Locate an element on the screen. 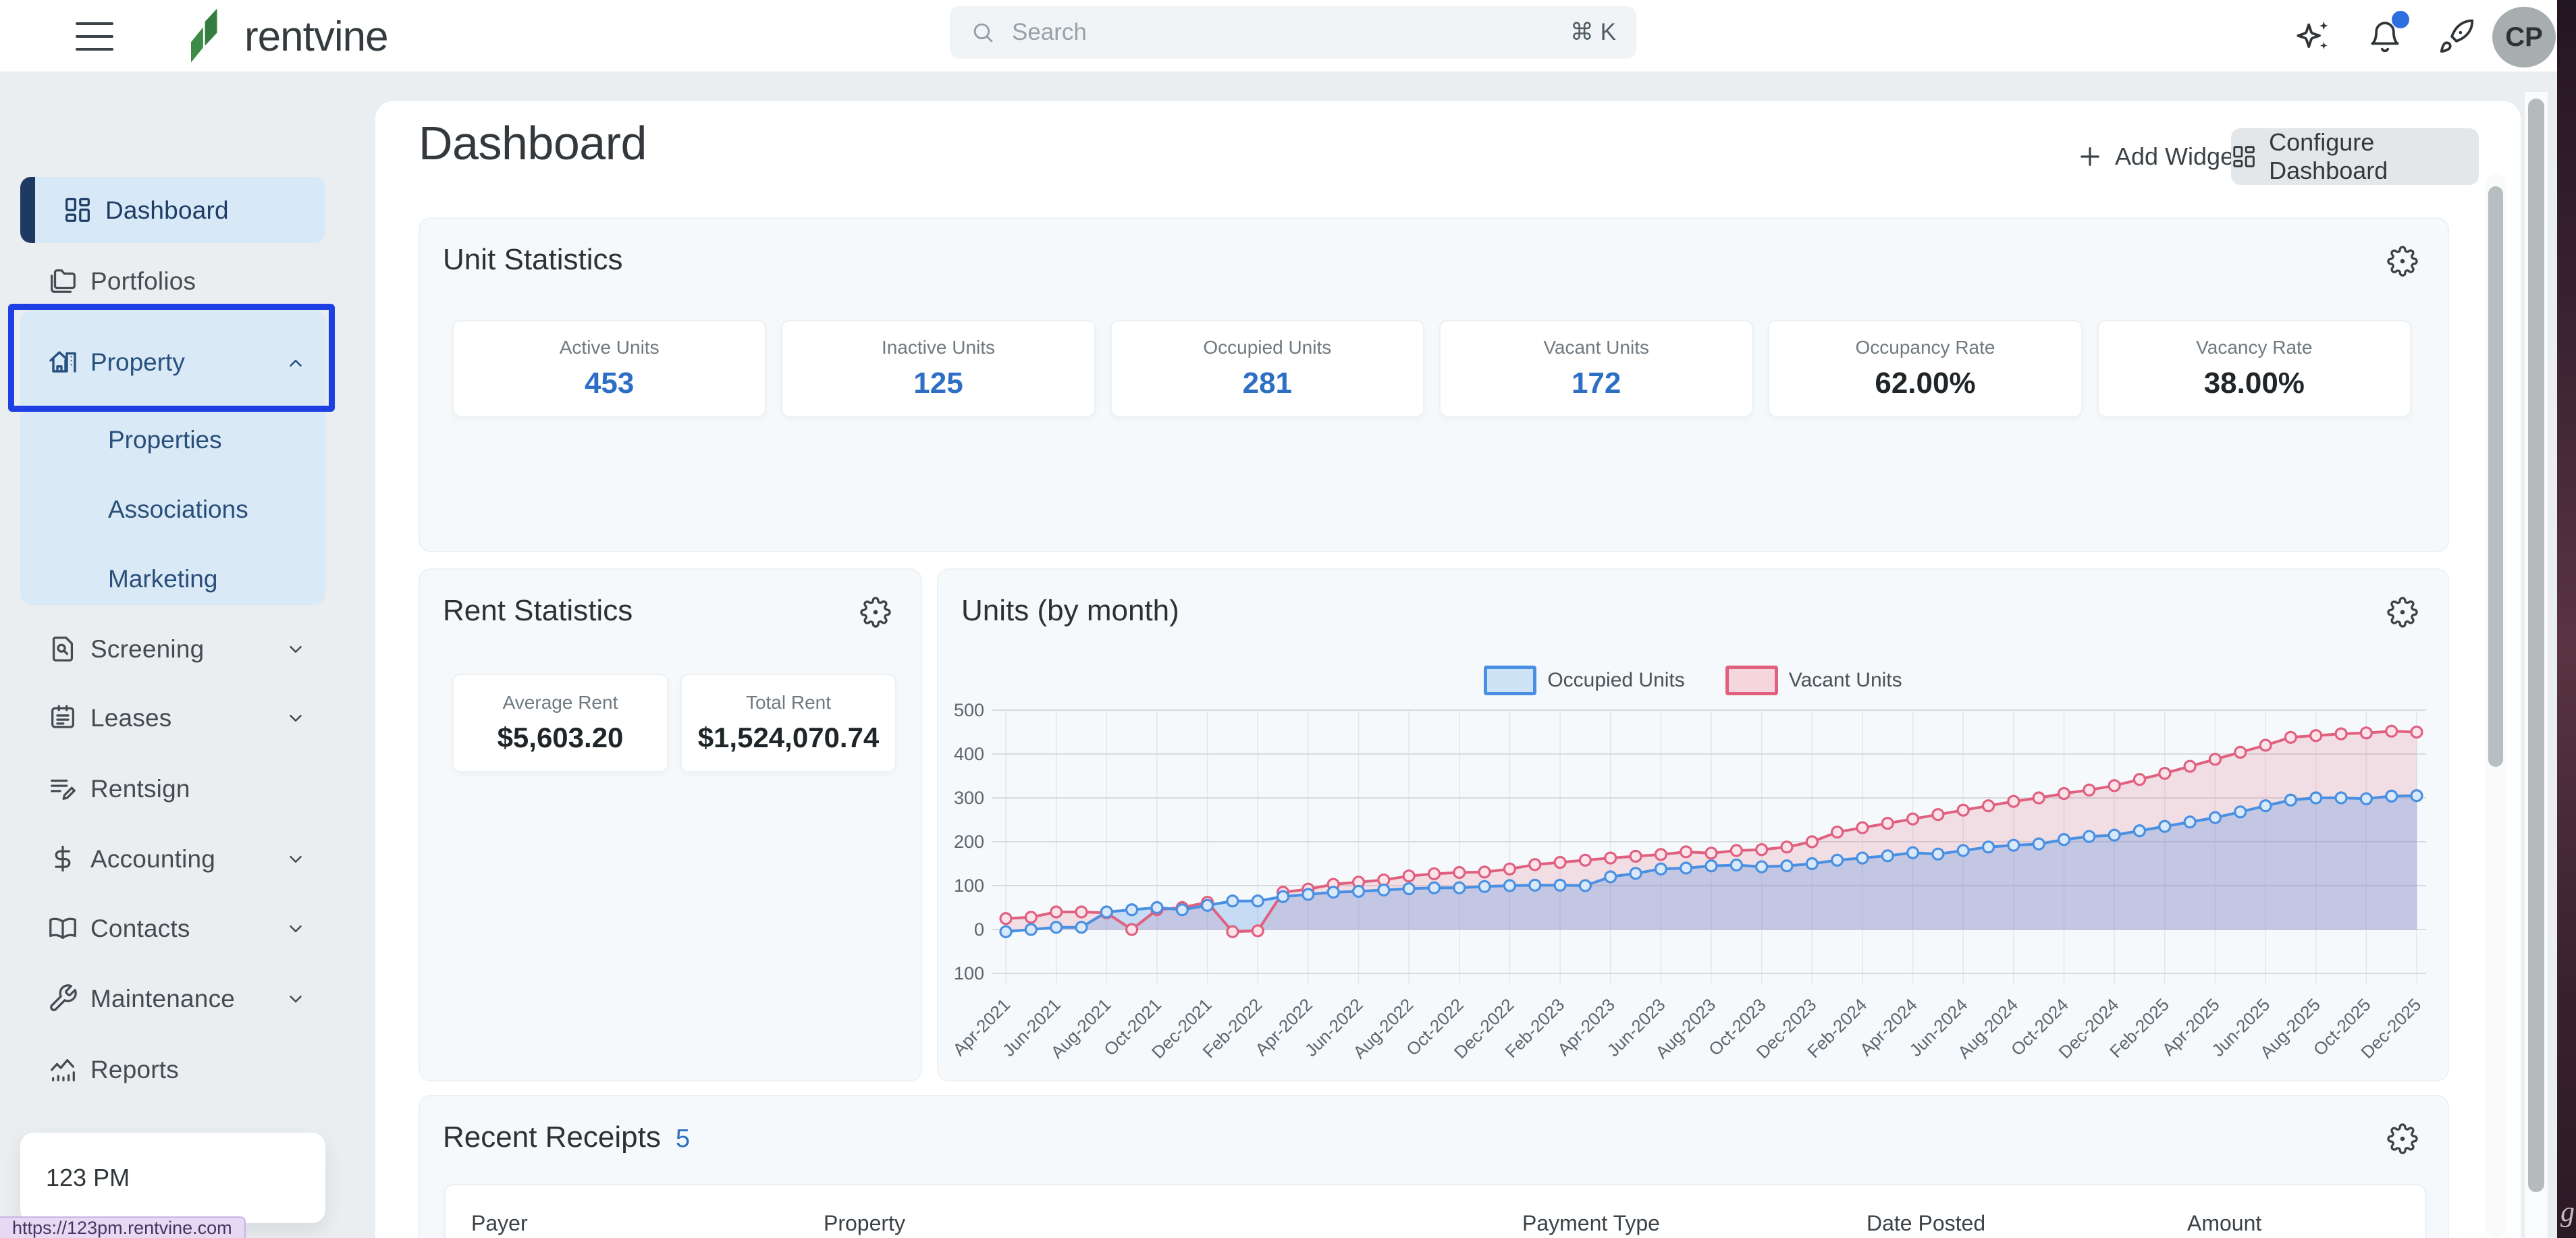 This screenshot has height=1238, width=2576. sidebar-item-screening: Screening is located at coordinates (172, 649).